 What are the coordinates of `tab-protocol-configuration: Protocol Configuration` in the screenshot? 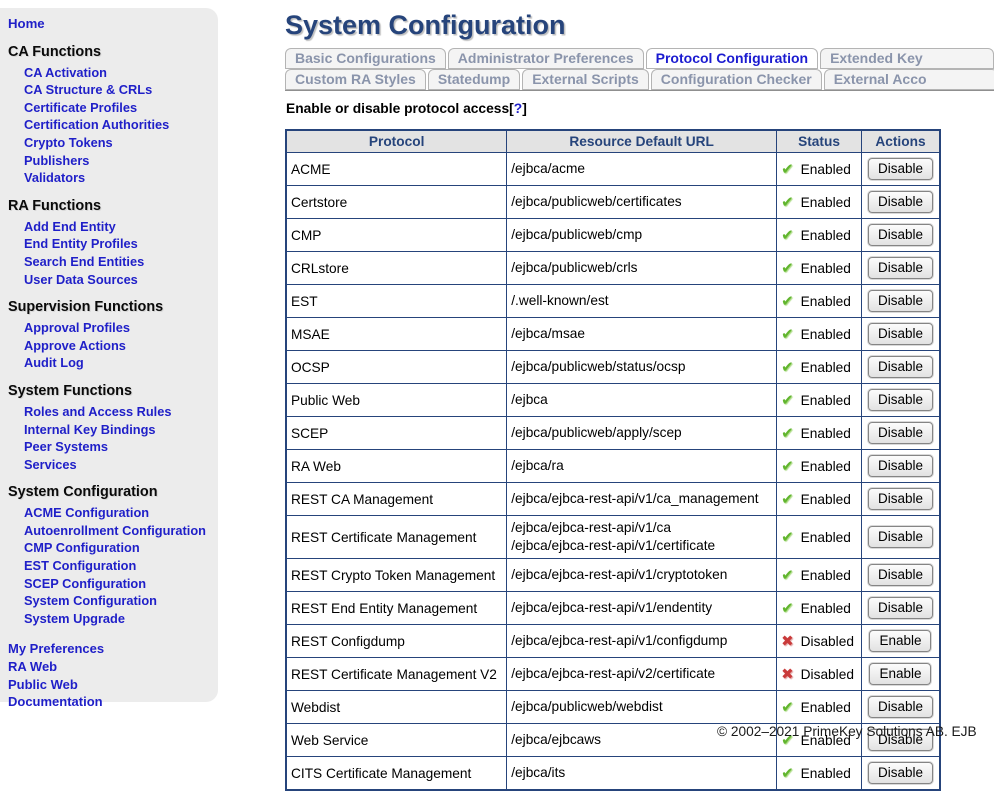 It's located at (732, 58).